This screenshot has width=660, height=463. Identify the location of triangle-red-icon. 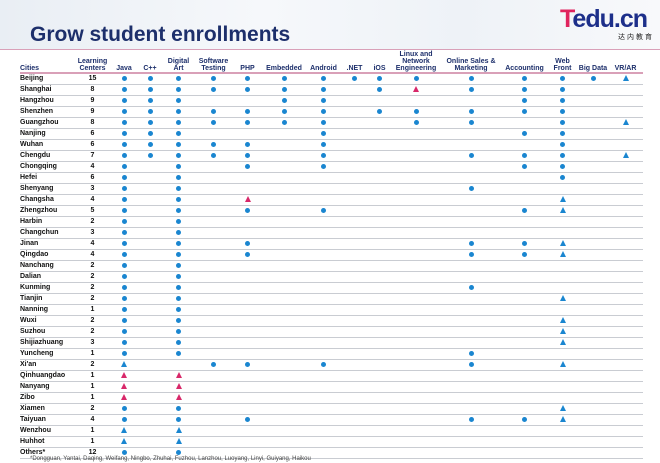
(247, 199).